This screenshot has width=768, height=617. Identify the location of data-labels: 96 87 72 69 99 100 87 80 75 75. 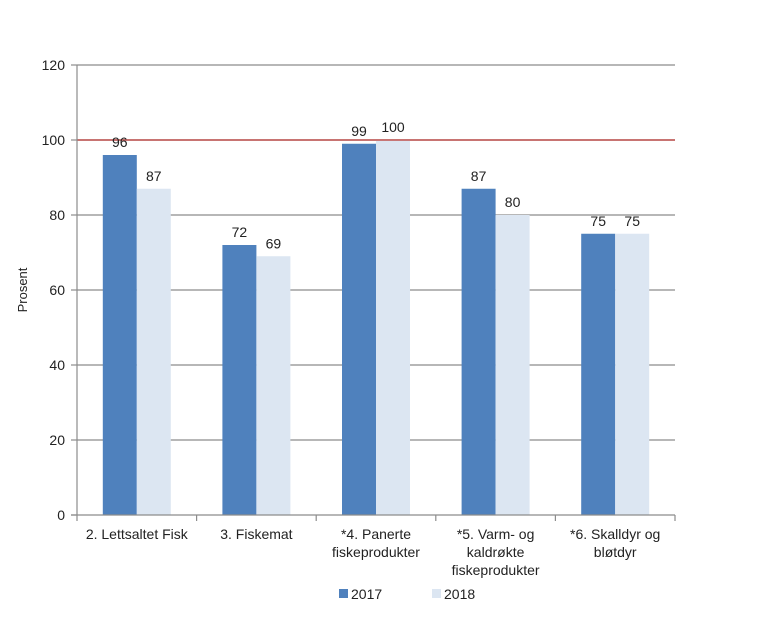
(376, 185).